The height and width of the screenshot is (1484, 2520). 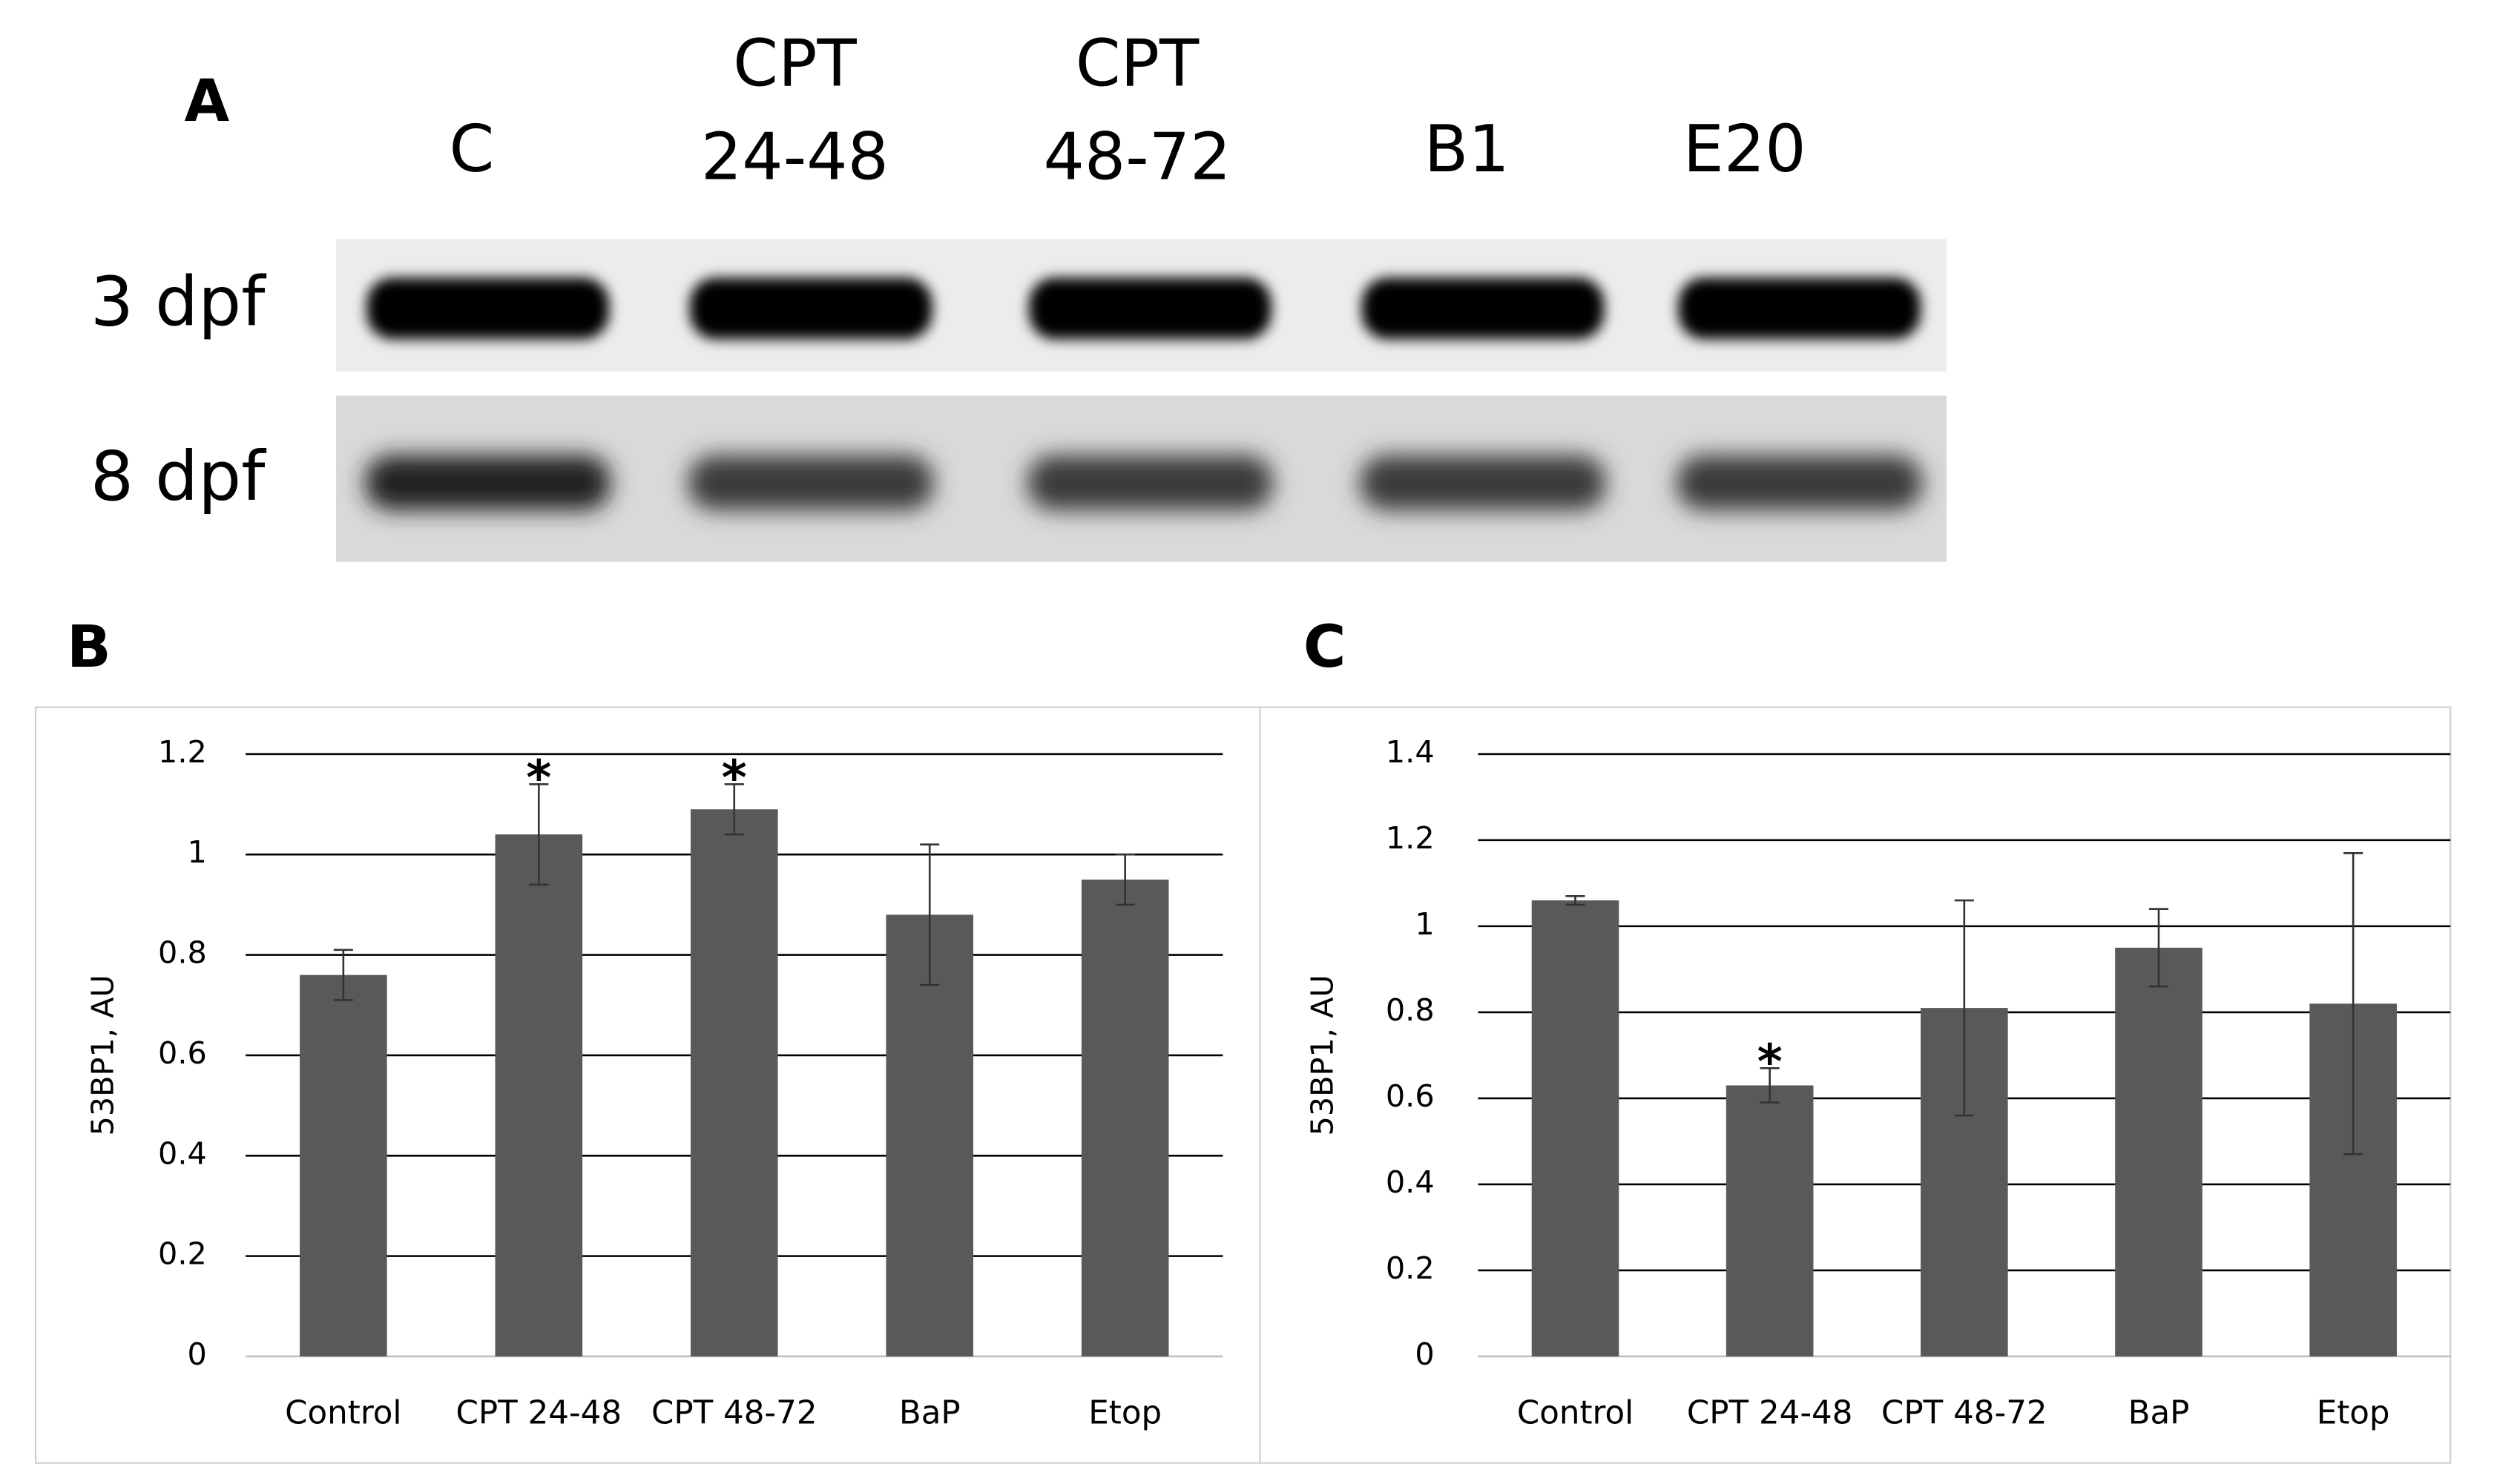 I want to click on lane-label: C, so click(x=472, y=149).